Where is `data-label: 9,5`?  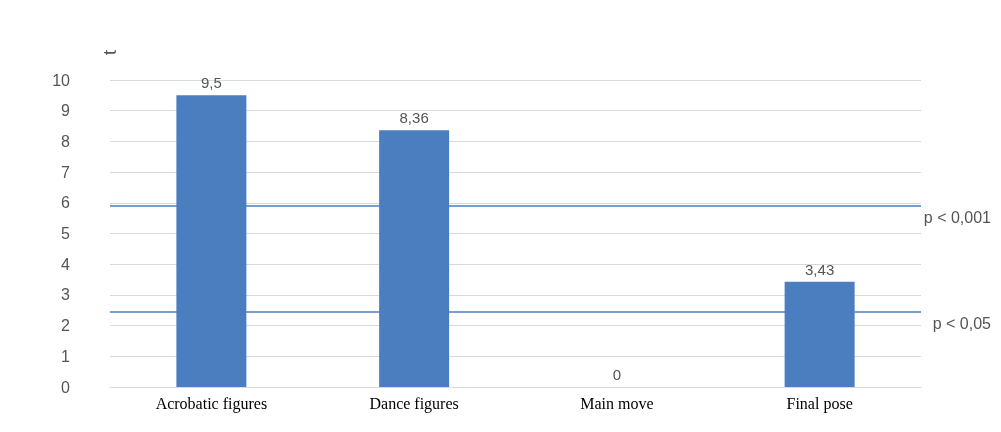
data-label: 9,5 is located at coordinates (211, 83).